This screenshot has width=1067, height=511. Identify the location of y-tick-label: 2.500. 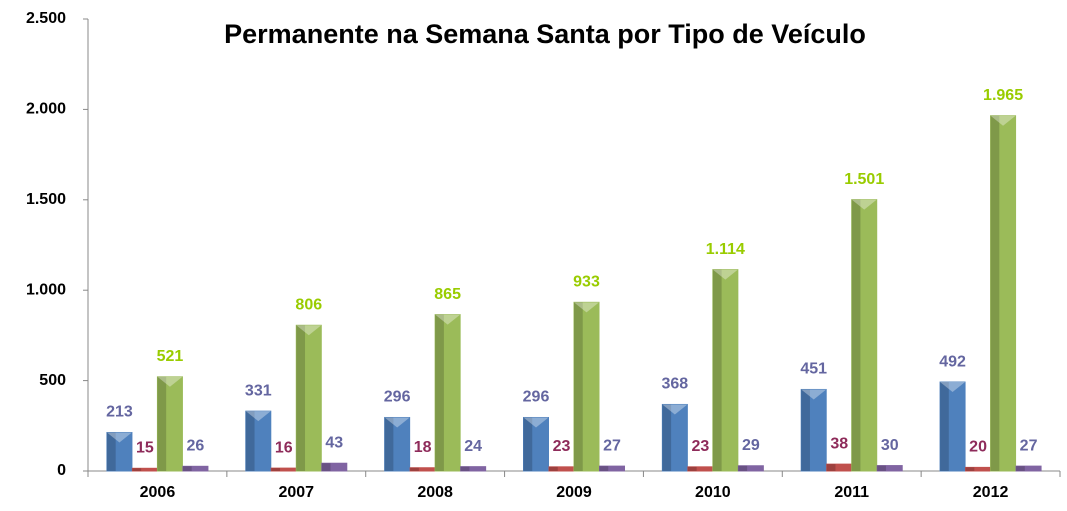
(46, 18).